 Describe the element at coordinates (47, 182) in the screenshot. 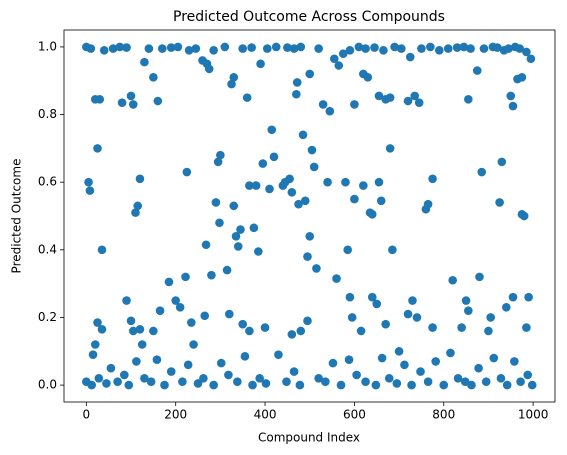

I see `y-tick-label: 0.6` at that location.